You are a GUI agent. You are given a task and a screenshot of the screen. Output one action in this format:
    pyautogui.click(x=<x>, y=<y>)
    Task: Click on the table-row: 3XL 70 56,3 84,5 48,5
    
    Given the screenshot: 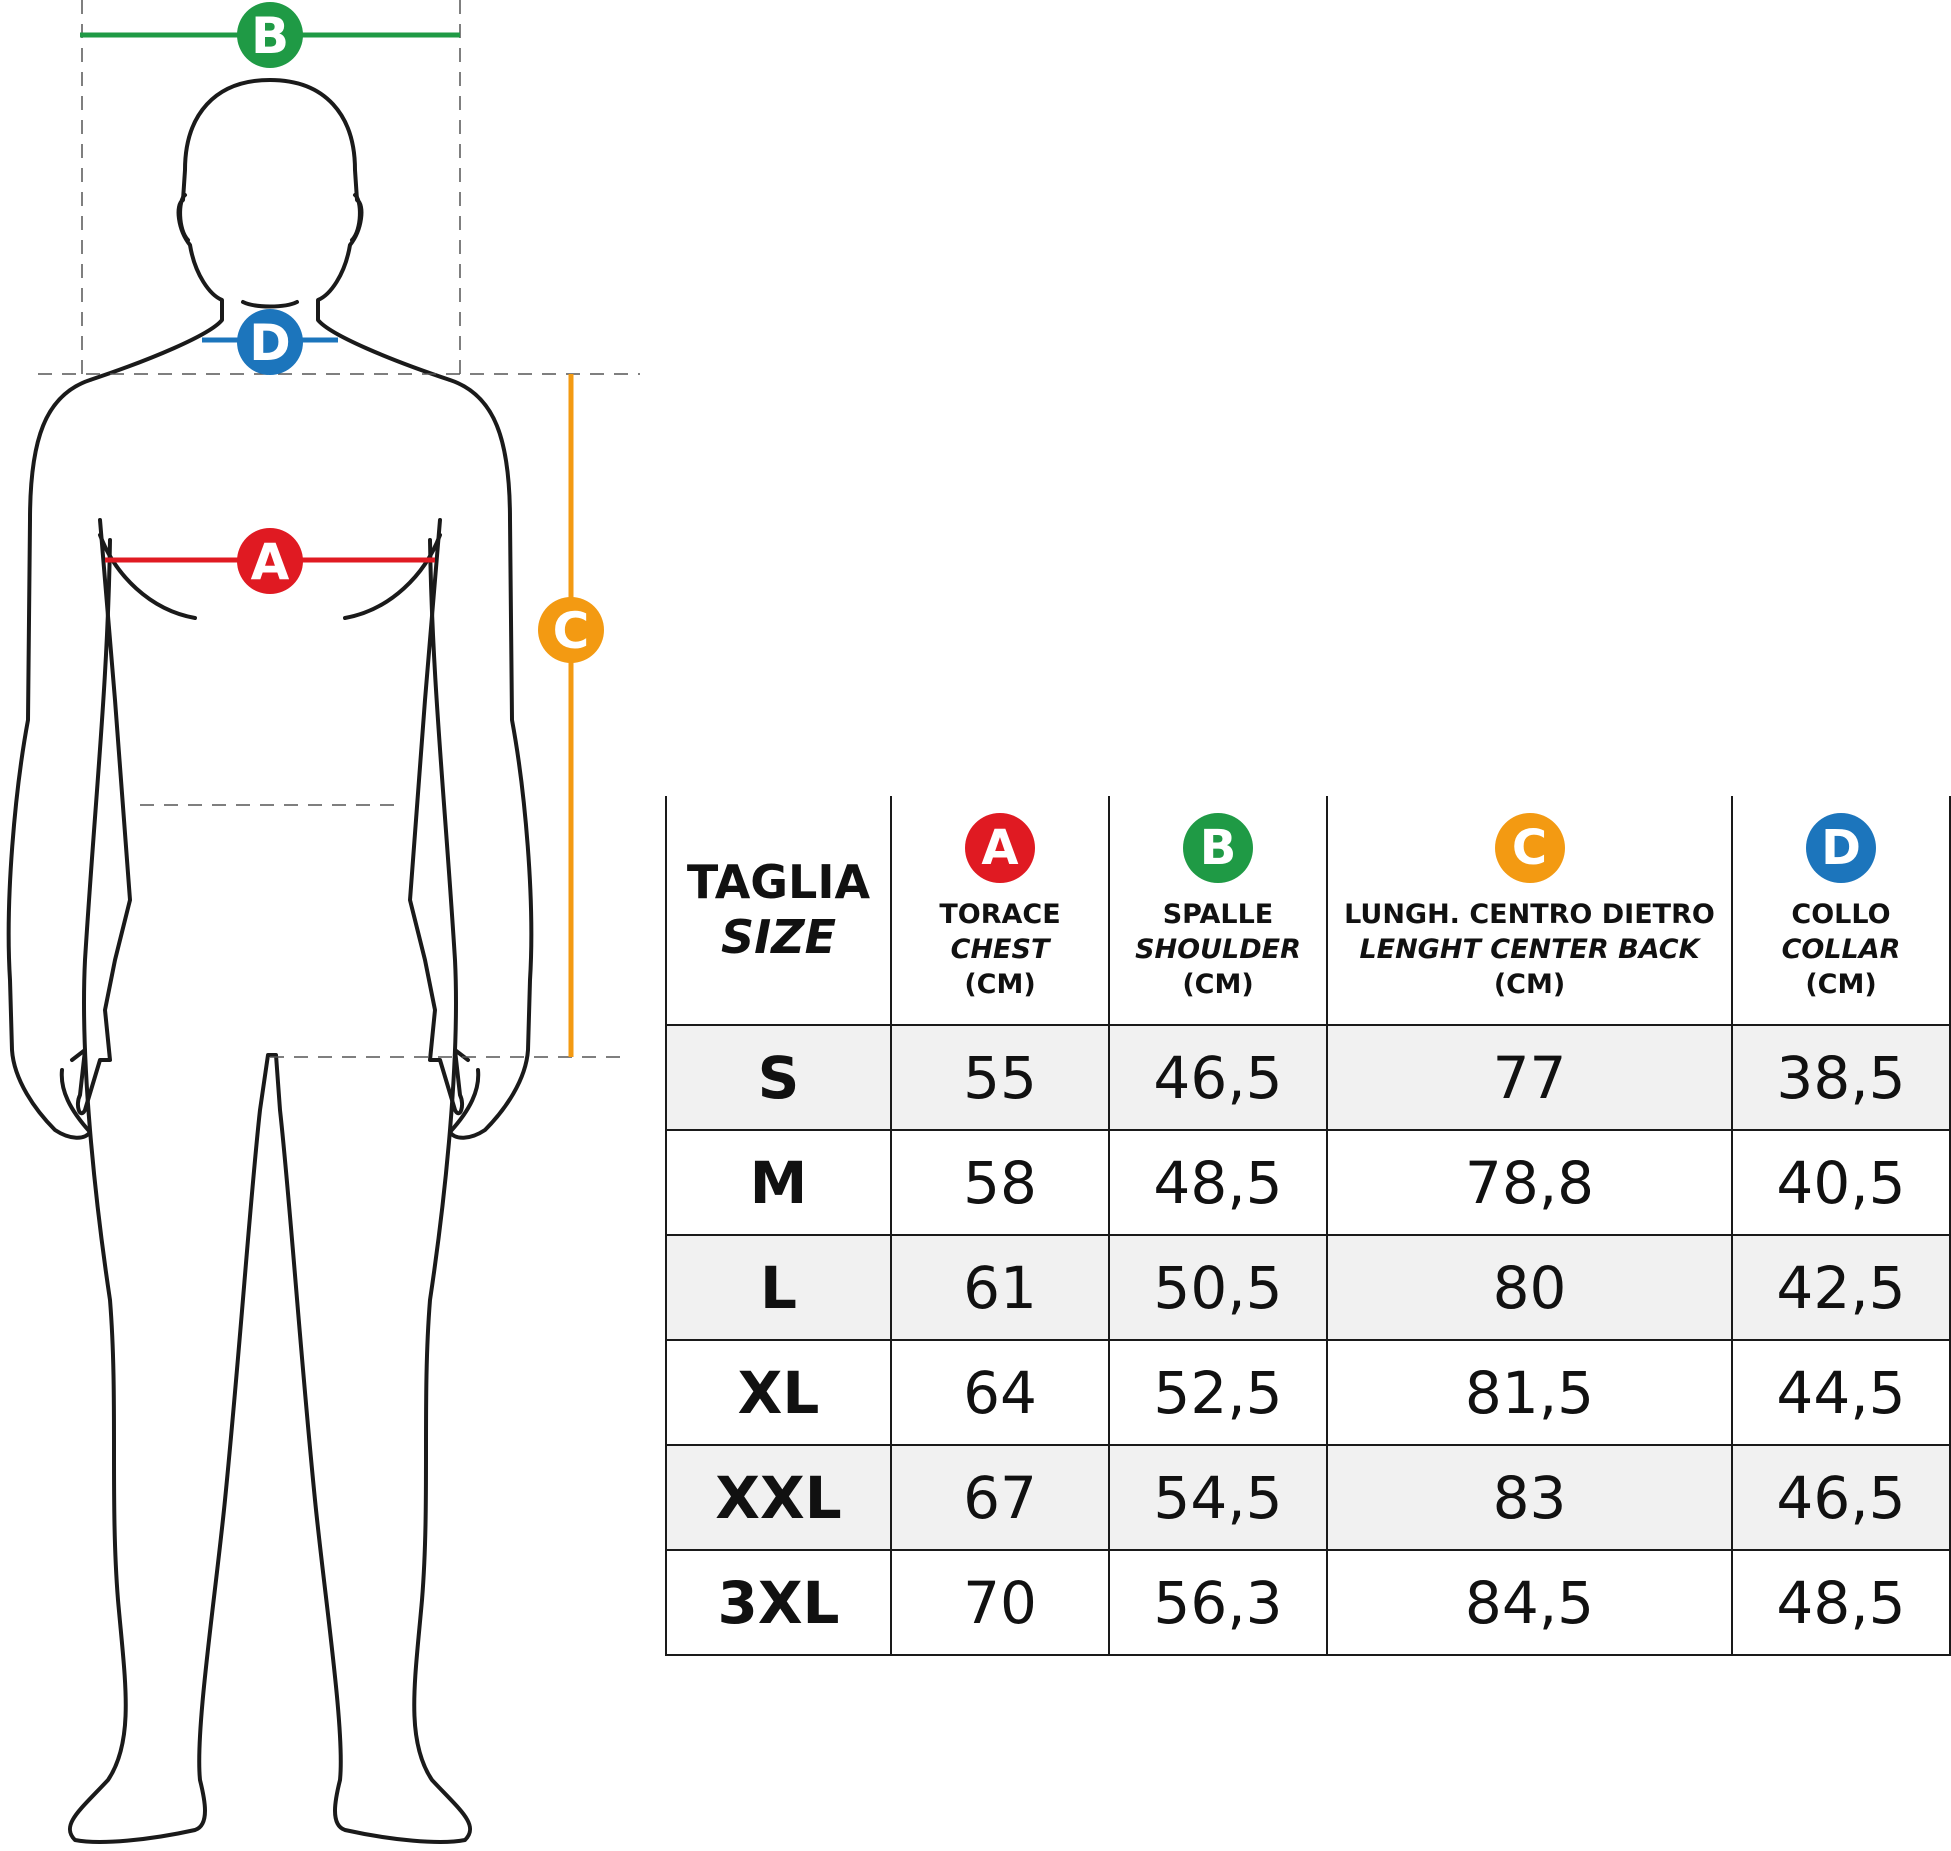 What is the action you would take?
    pyautogui.click(x=1308, y=1602)
    